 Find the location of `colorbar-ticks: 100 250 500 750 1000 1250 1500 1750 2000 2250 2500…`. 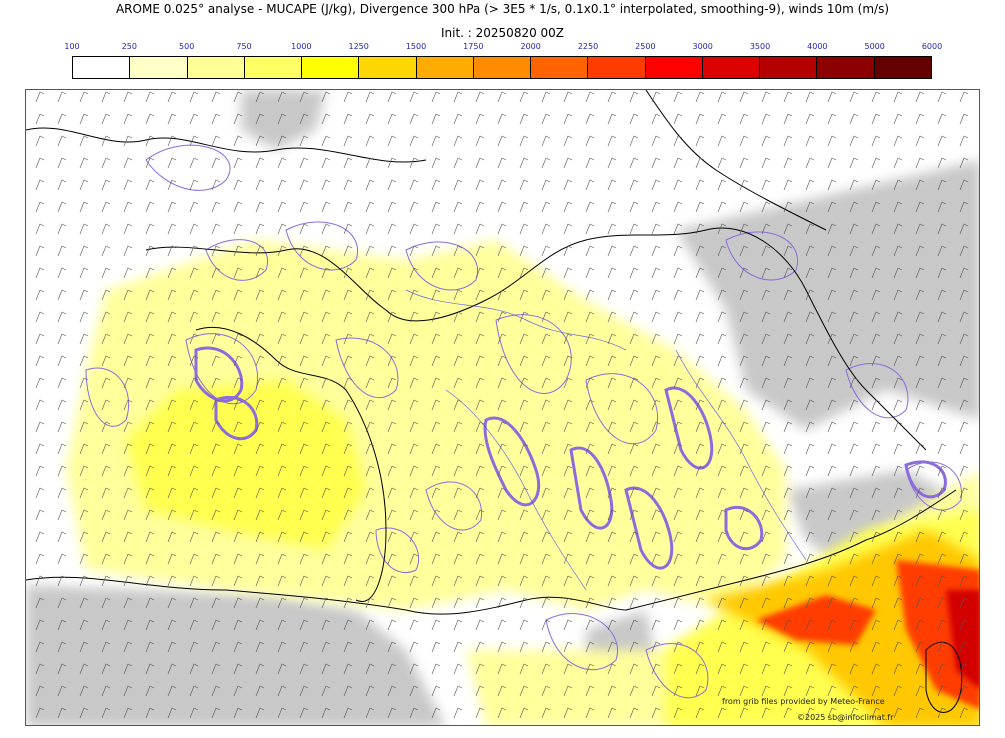

colorbar-ticks: 100 250 500 750 1000 1250 1500 1750 2000 2250 2500… is located at coordinates (502, 48).